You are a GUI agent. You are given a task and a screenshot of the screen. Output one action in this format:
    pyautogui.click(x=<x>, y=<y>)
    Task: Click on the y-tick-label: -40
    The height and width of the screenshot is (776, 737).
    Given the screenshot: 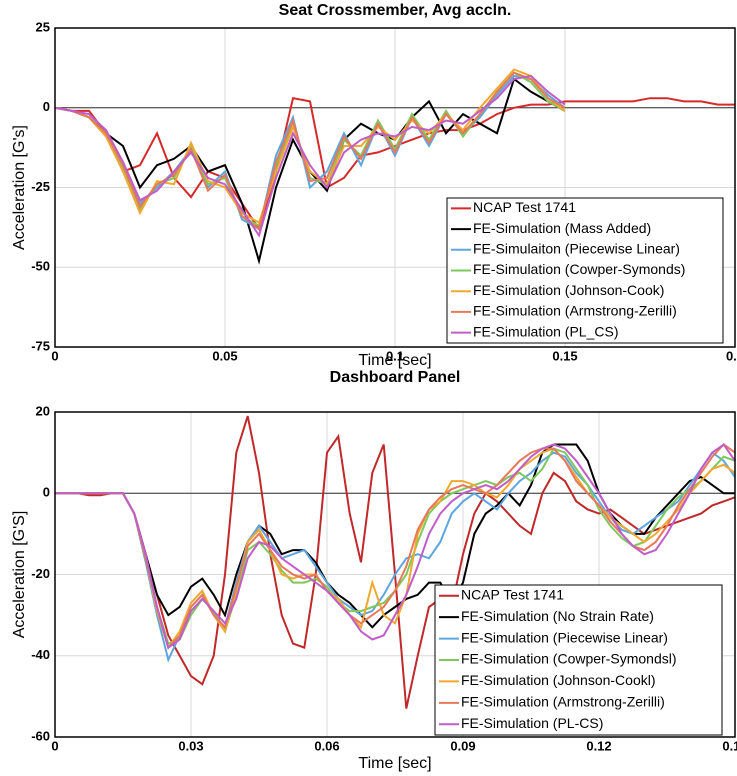 What is the action you would take?
    pyautogui.click(x=40, y=654)
    